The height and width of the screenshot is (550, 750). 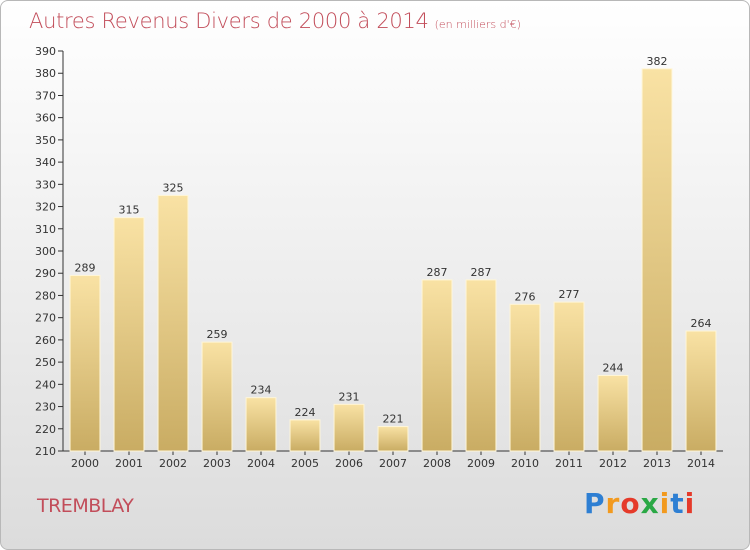 What do you see at coordinates (45, 51) in the screenshot?
I see `y-tick-label: 390` at bounding box center [45, 51].